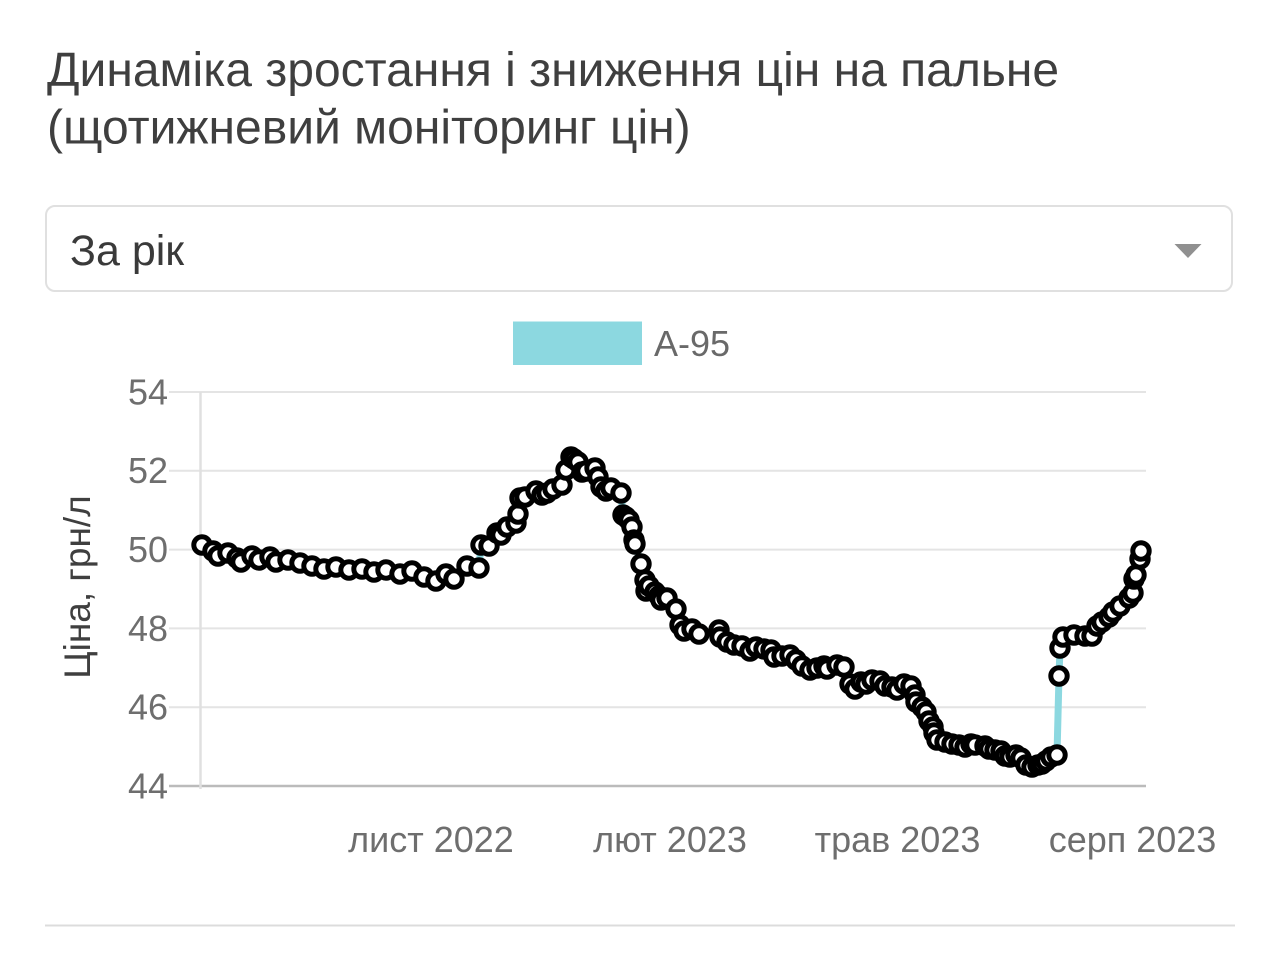 This screenshot has height=969, width=1280. Describe the element at coordinates (148, 391) in the screenshot. I see `svg-text: 54` at that location.